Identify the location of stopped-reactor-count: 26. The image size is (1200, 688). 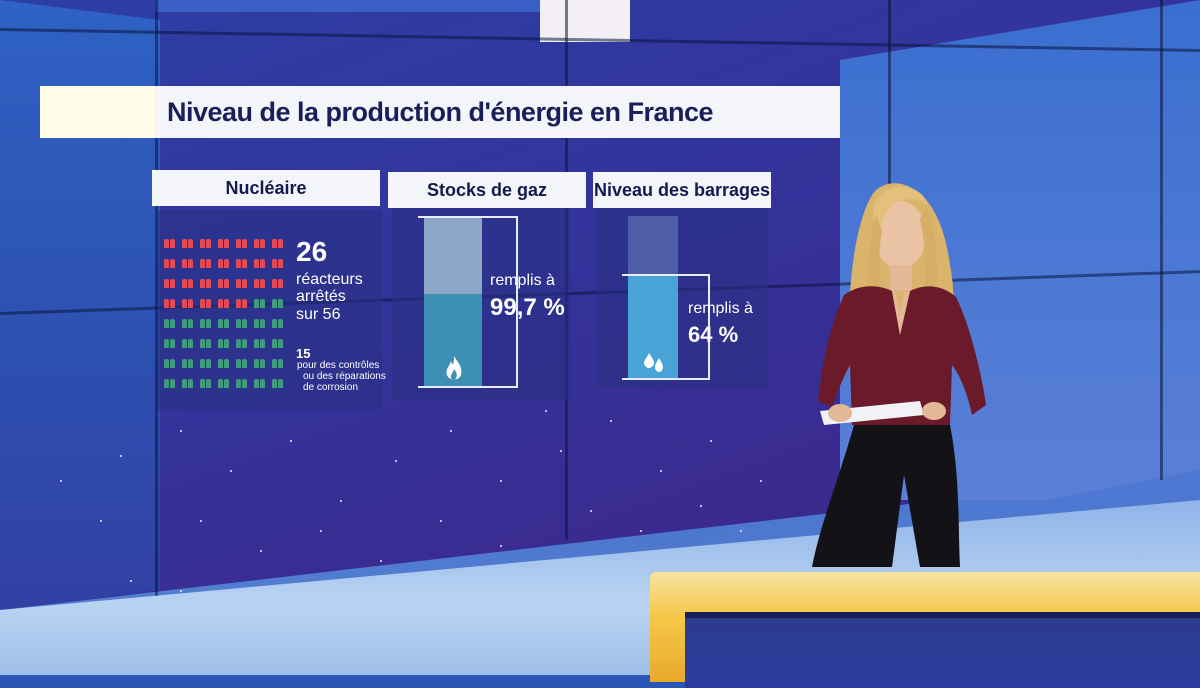
(312, 251).